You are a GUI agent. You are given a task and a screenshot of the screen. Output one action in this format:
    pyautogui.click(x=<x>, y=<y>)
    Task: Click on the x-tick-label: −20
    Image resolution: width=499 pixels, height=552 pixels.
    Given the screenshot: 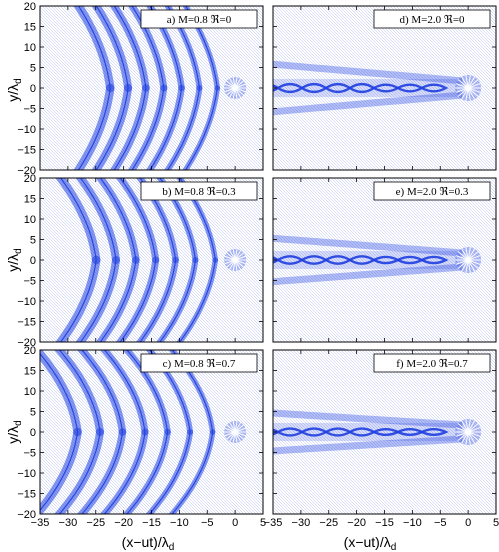 What is the action you would take?
    pyautogui.click(x=356, y=523)
    